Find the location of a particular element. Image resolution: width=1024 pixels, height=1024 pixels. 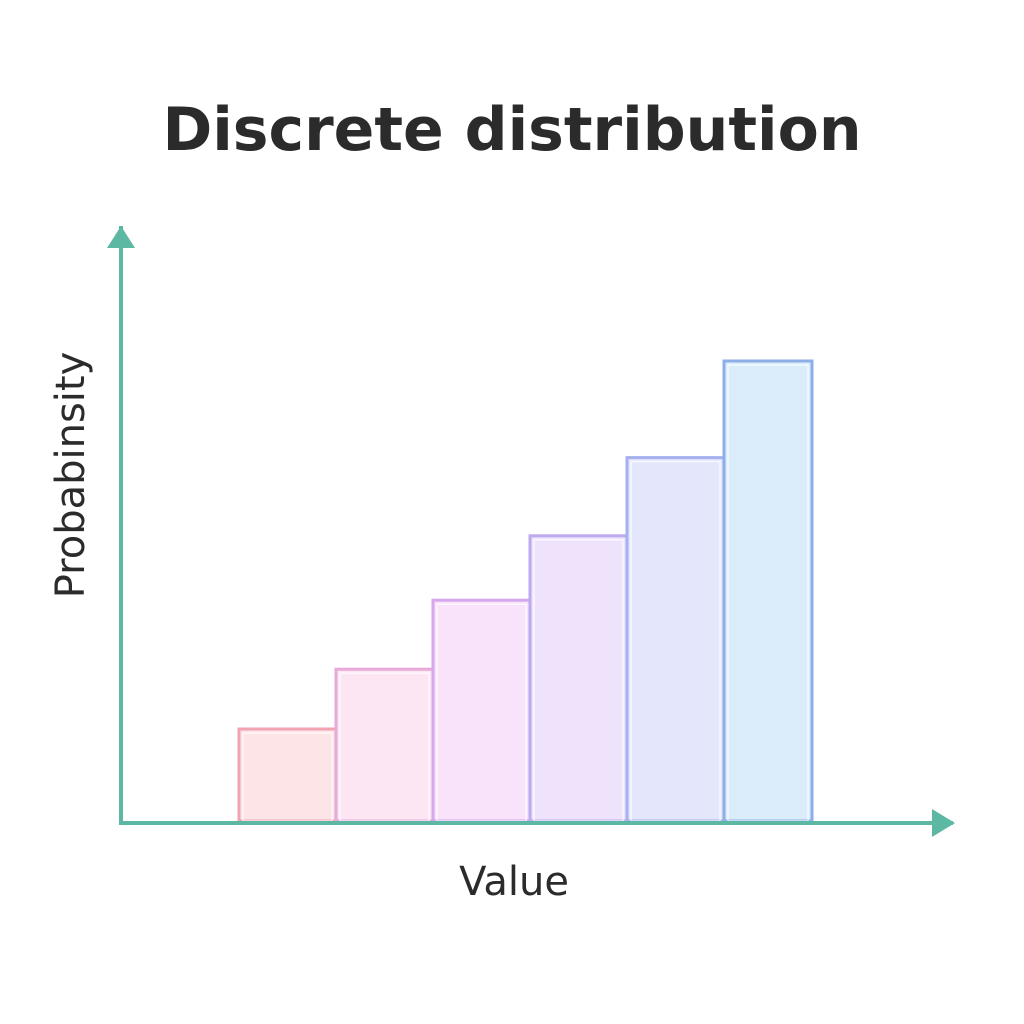

y-axis-arrow-icon is located at coordinates (121, 237).